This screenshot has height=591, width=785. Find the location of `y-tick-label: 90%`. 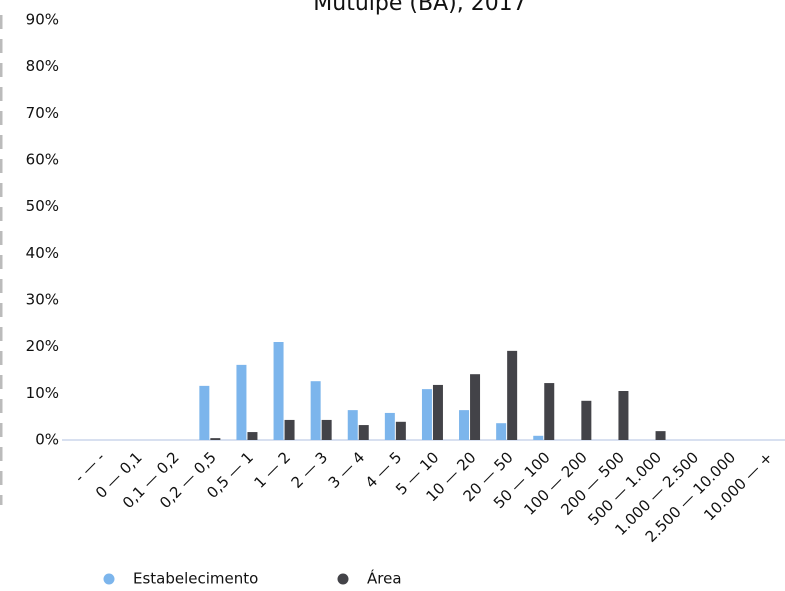

y-tick-label: 90% is located at coordinates (42, 20).